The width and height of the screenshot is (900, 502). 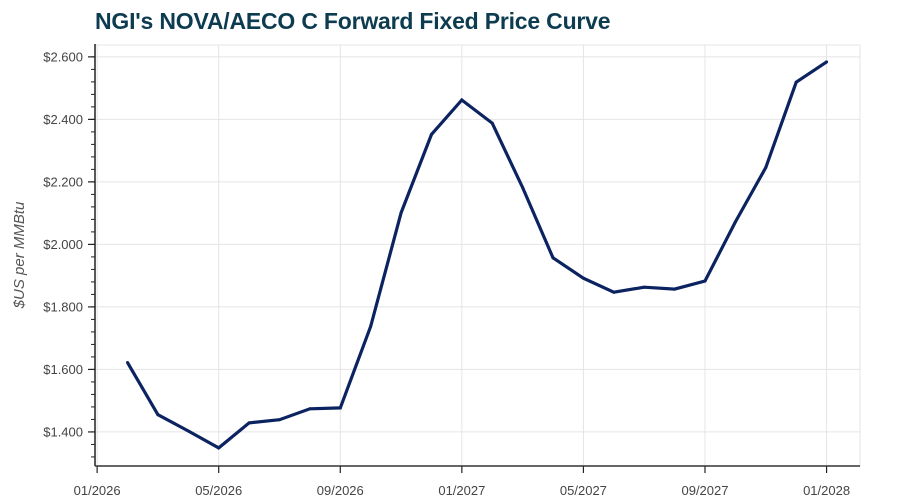 I want to click on y-tick-label: $2.400, so click(x=63, y=119).